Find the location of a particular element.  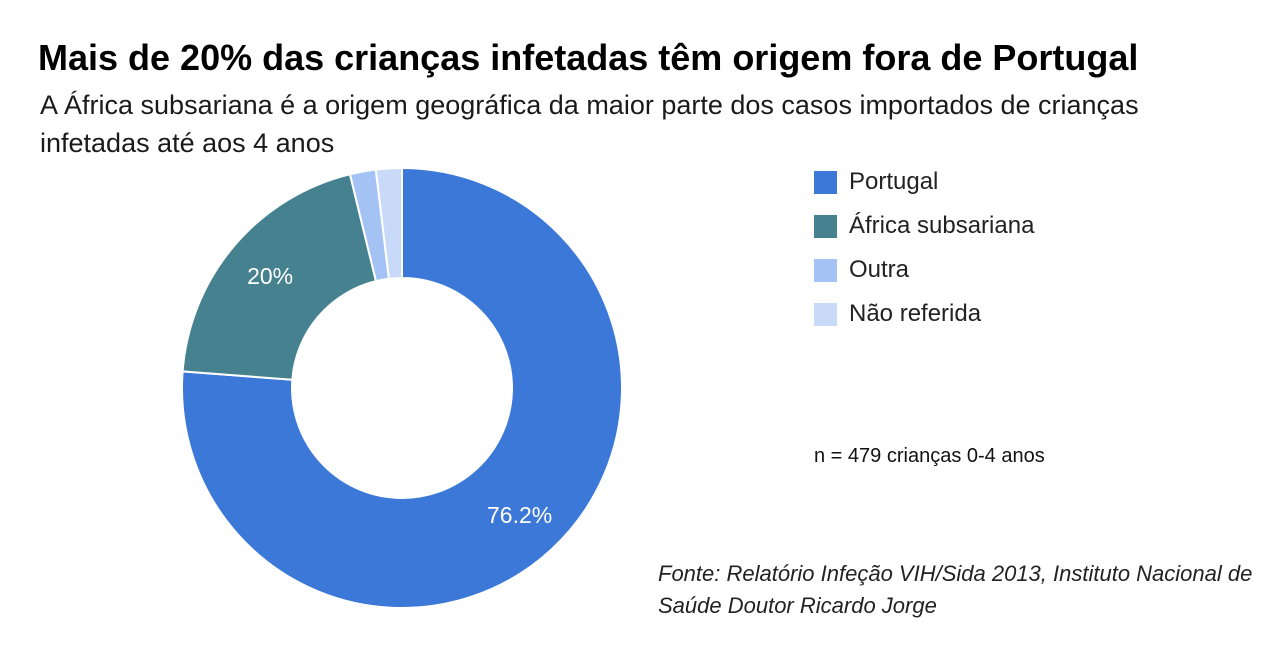

sample-size-note: n = 479 crianças 0-4 anos is located at coordinates (929, 456).